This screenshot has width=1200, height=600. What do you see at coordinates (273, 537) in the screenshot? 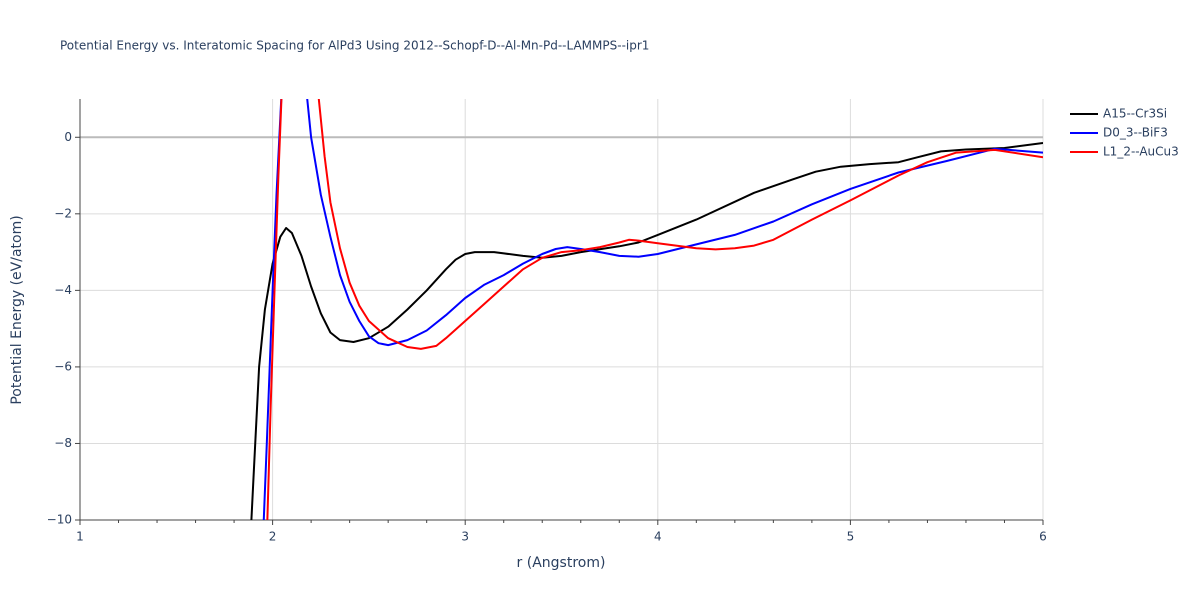
I see `x-tick-label: 2` at bounding box center [273, 537].